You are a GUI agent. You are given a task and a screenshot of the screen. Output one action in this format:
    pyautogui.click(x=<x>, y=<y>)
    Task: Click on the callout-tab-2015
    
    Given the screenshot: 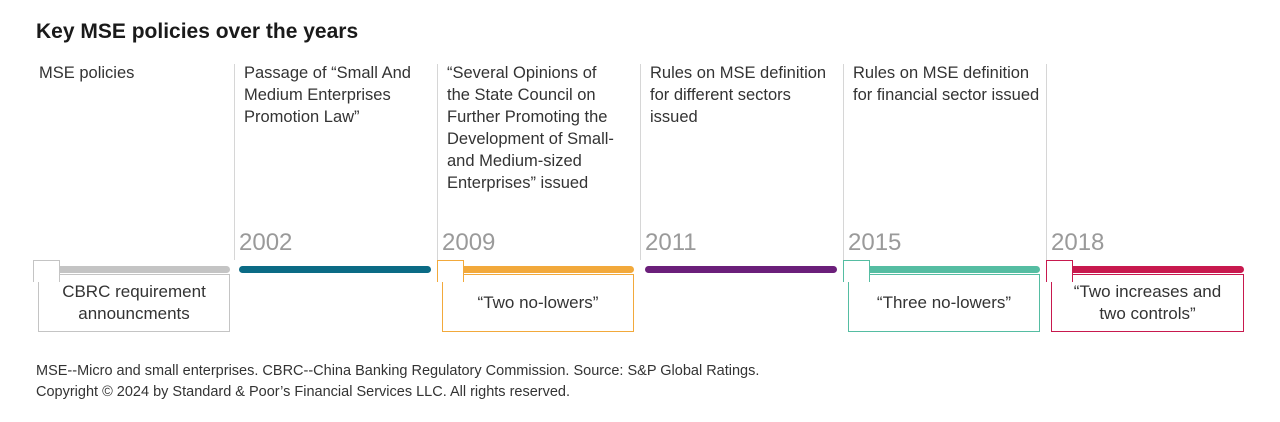 What is the action you would take?
    pyautogui.click(x=856, y=274)
    